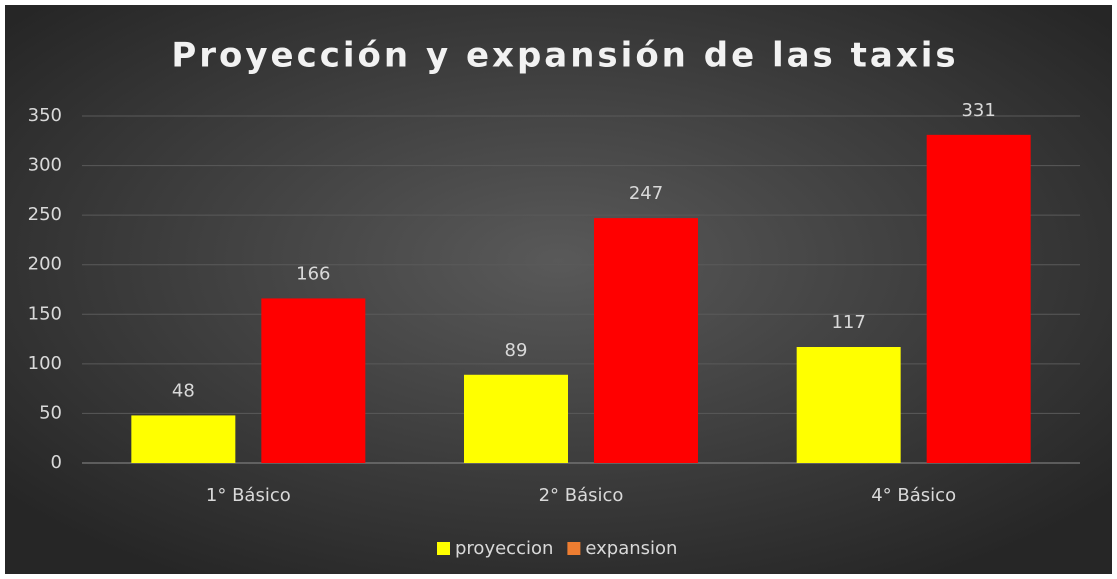 The width and height of the screenshot is (1117, 579). I want to click on legend-label: expansion, so click(631, 548).